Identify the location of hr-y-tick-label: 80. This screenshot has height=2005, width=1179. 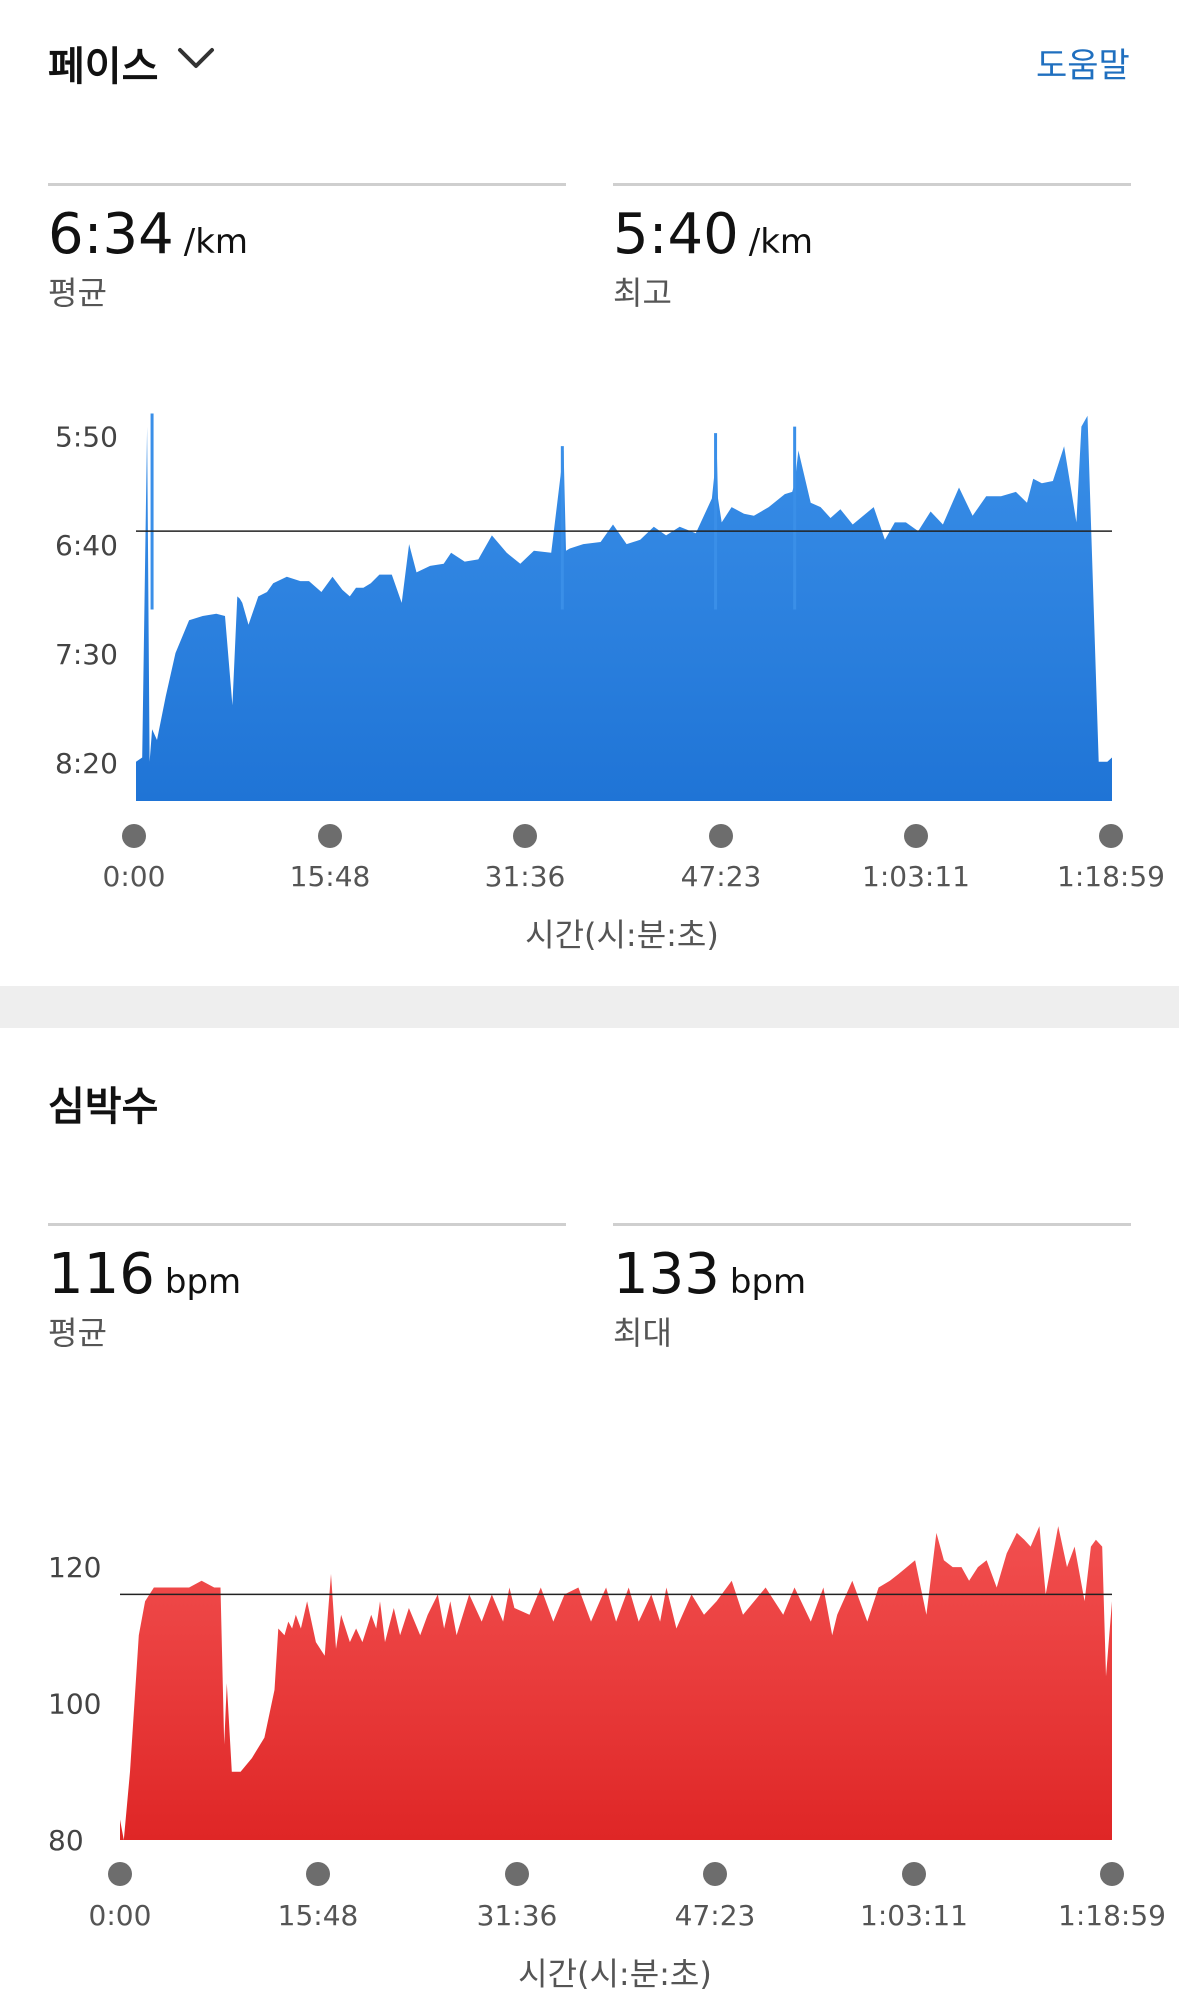
(66, 1840).